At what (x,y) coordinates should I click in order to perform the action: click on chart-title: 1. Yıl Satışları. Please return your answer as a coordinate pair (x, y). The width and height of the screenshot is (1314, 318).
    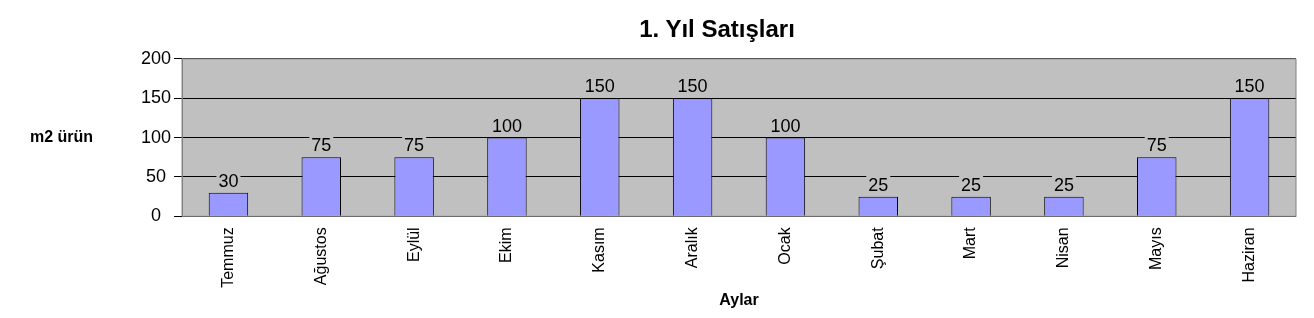
    Looking at the image, I should click on (717, 29).